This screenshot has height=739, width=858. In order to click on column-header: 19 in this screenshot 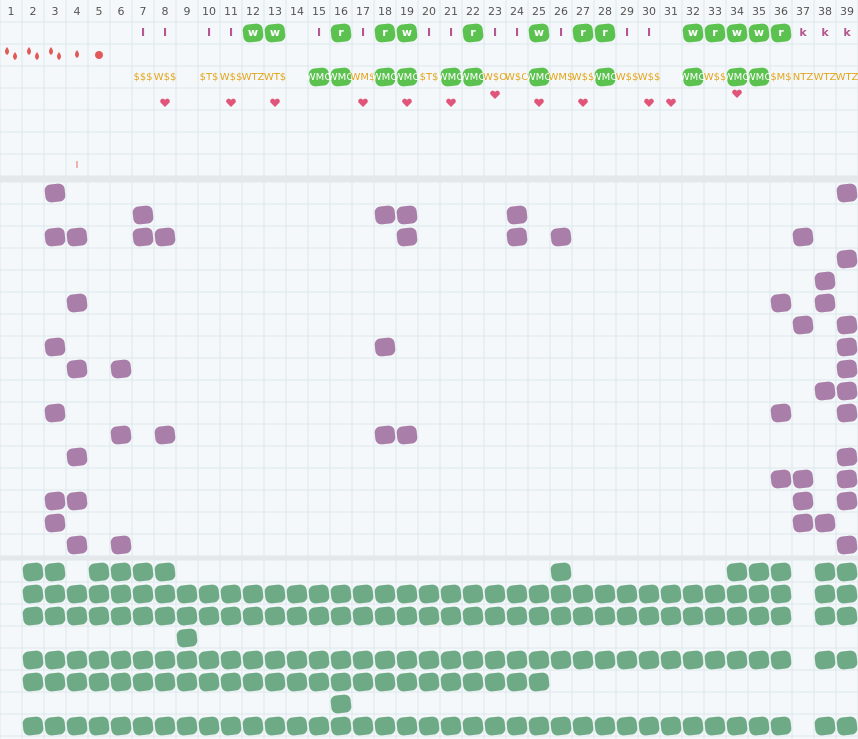, I will do `click(407, 11)`.